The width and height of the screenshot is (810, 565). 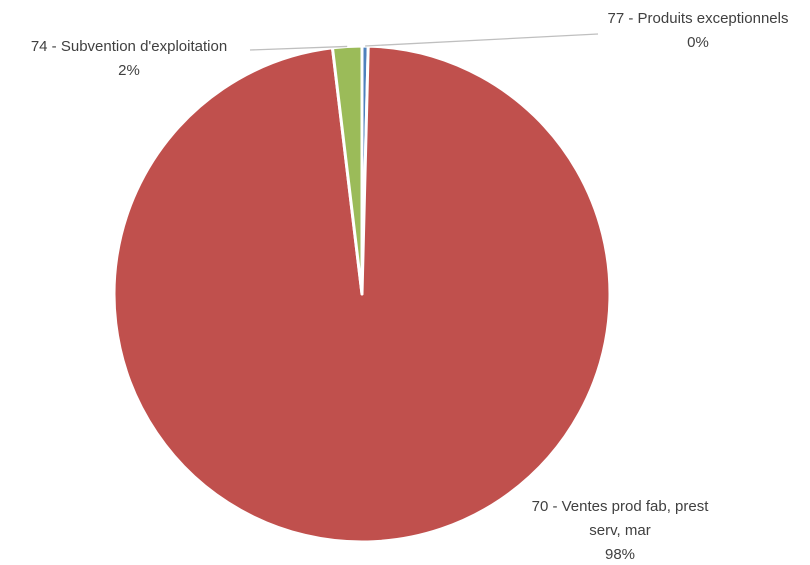 What do you see at coordinates (482, 40) in the screenshot?
I see `leader-line-produits` at bounding box center [482, 40].